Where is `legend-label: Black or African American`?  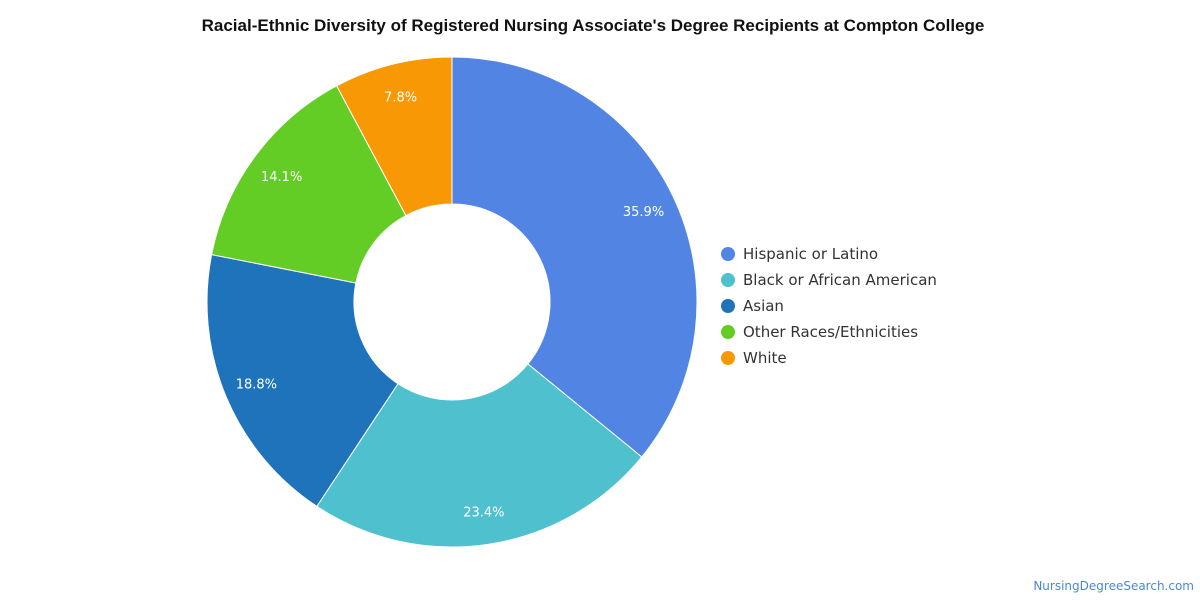 legend-label: Black or African American is located at coordinates (840, 280).